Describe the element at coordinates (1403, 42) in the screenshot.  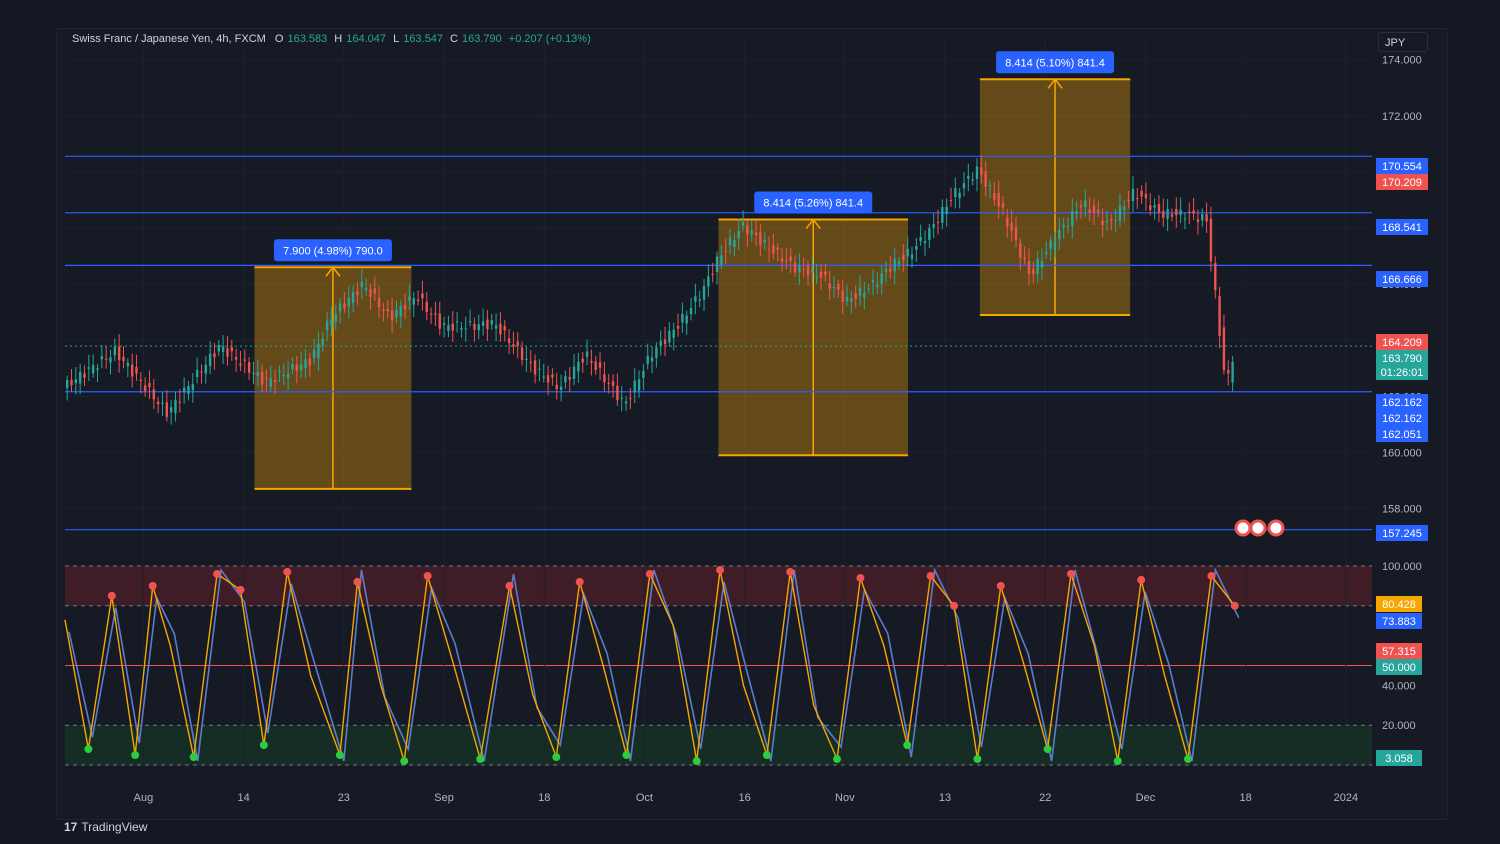
I see `currency-button: JPY` at that location.